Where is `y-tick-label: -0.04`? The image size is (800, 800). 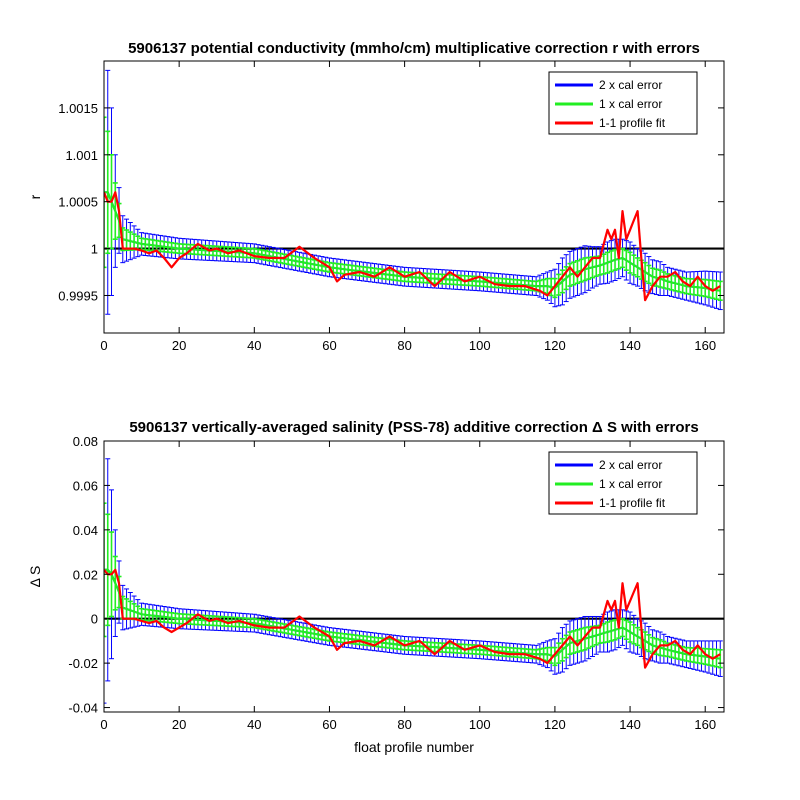
y-tick-label: -0.04 is located at coordinates (83, 708).